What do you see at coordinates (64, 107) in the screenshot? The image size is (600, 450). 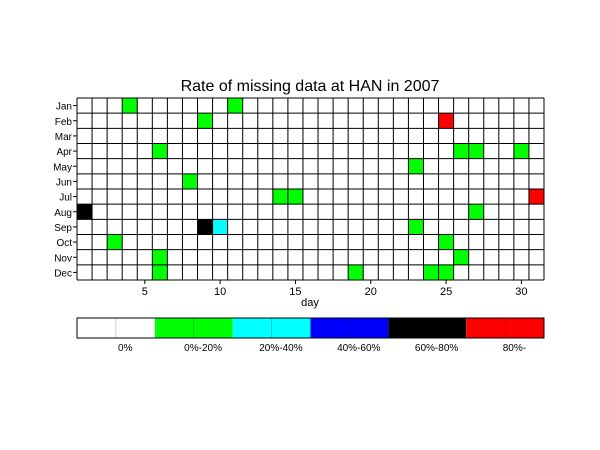 I see `month-label-jan: Jan` at bounding box center [64, 107].